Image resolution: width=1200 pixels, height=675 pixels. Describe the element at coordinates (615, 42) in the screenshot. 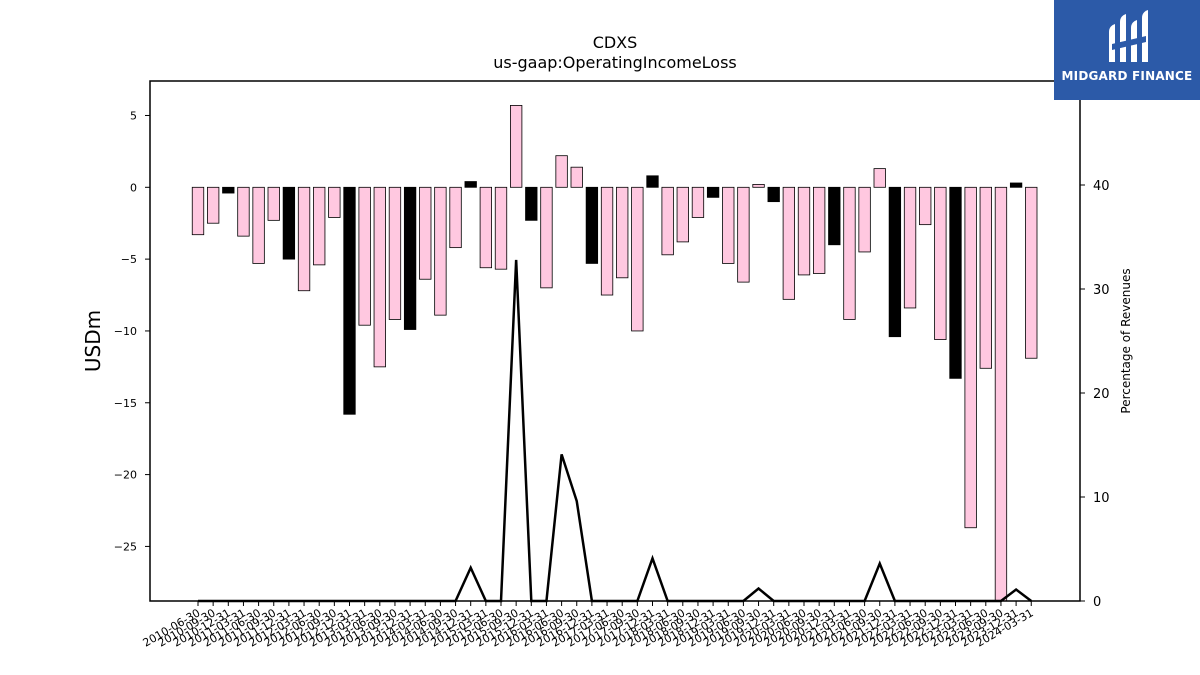

I see `chart-title: CDXS` at that location.